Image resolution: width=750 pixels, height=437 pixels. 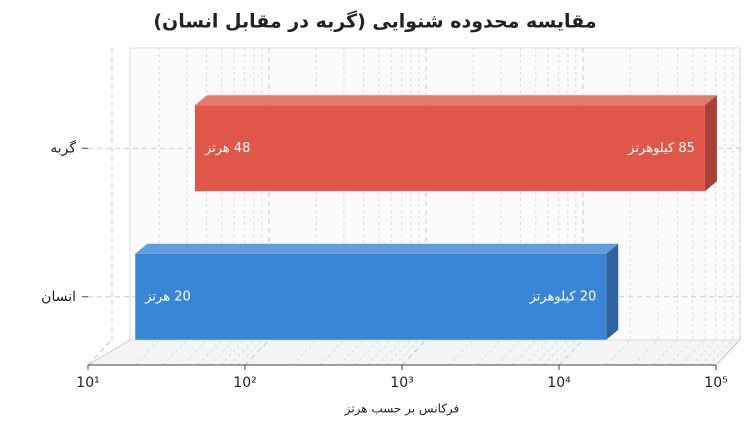 I want to click on y-tick-label: انسان, so click(x=58, y=297).